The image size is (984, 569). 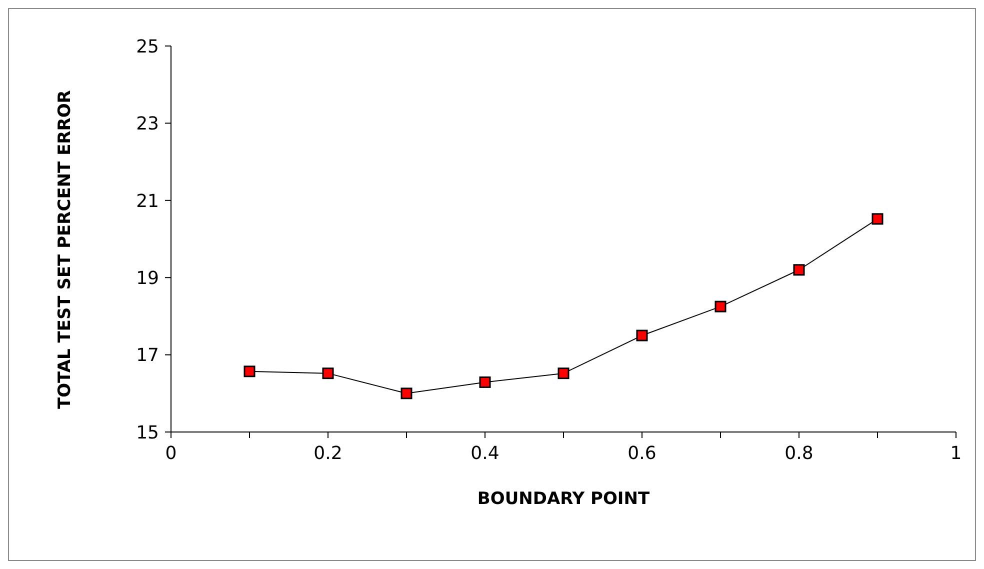 What do you see at coordinates (147, 47) in the screenshot?
I see `y-tick-label: 25` at bounding box center [147, 47].